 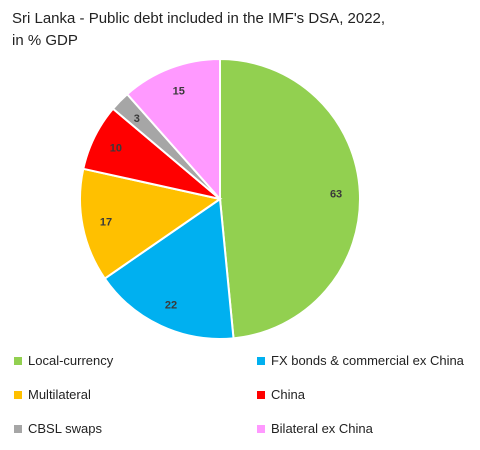 I want to click on legend-label: CBSL swaps, so click(x=65, y=428).